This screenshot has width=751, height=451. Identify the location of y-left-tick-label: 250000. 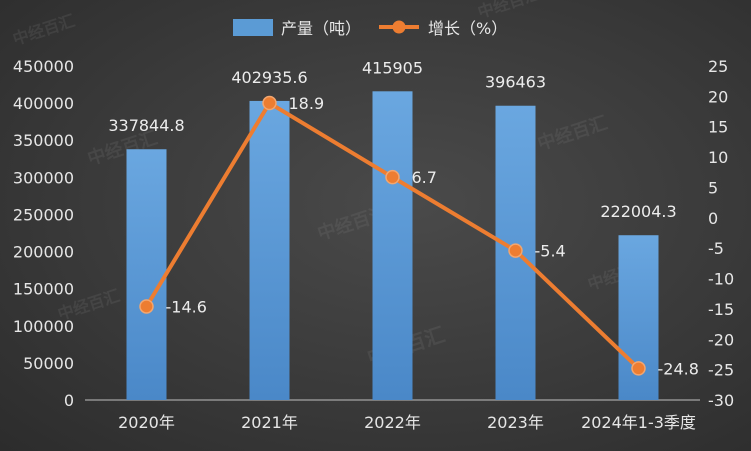
(43, 214).